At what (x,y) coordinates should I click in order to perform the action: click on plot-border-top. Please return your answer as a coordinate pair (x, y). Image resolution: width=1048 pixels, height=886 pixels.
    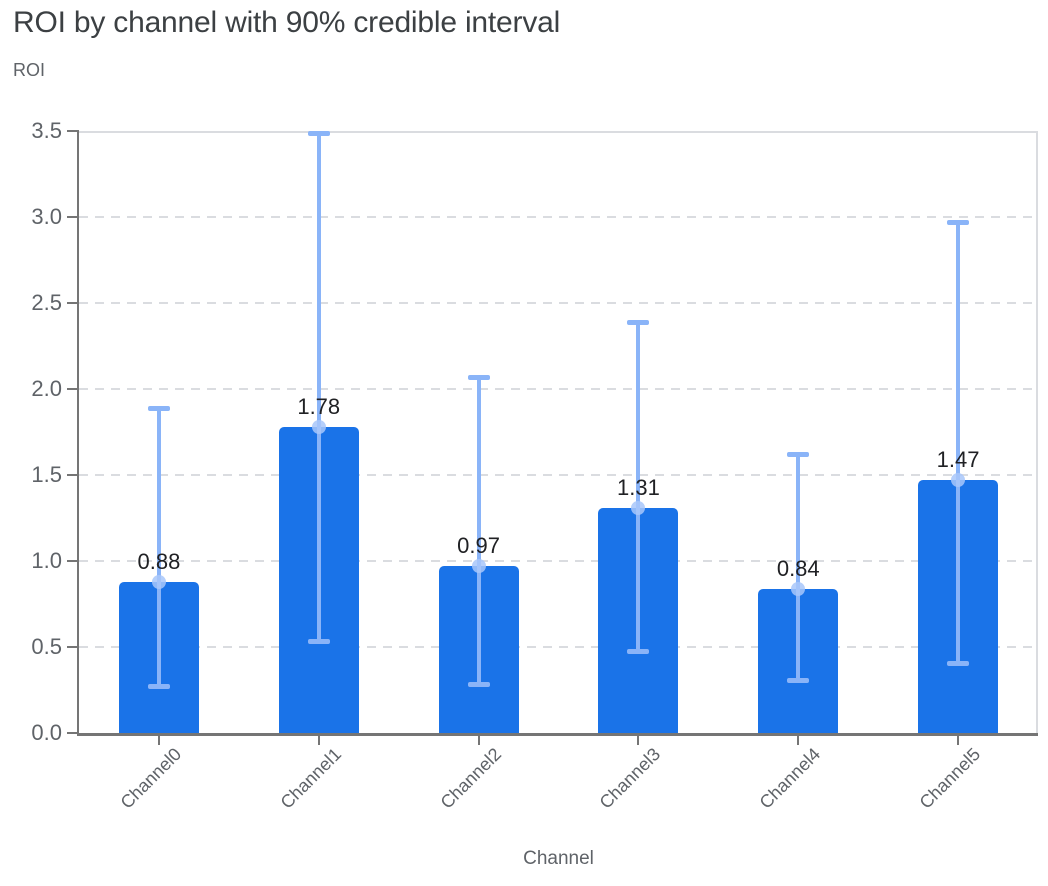
    Looking at the image, I should click on (558, 132).